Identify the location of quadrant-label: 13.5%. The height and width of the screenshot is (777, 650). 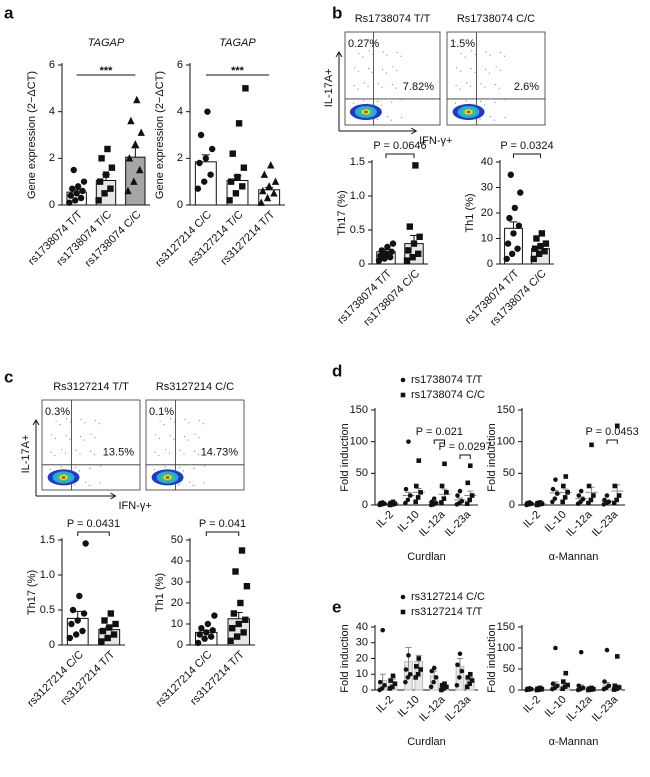
(118, 453).